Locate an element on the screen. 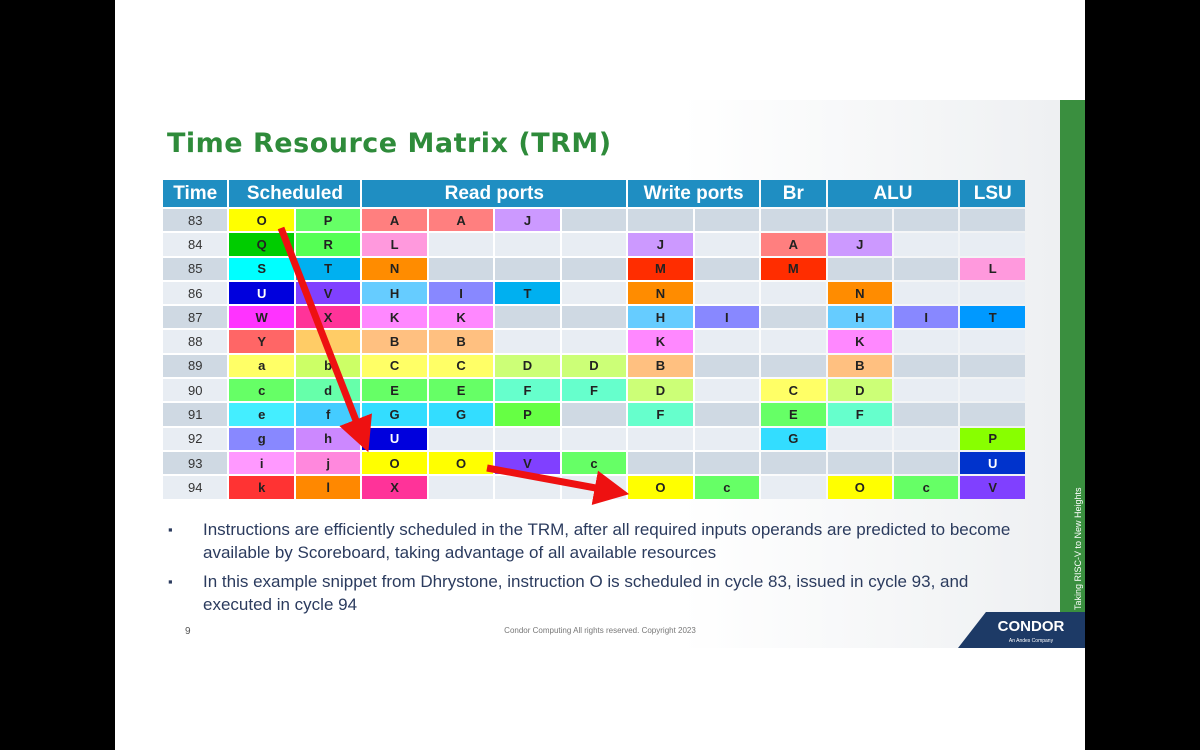 The width and height of the screenshot is (1200, 750). instruction-cell: O is located at coordinates (660, 487).